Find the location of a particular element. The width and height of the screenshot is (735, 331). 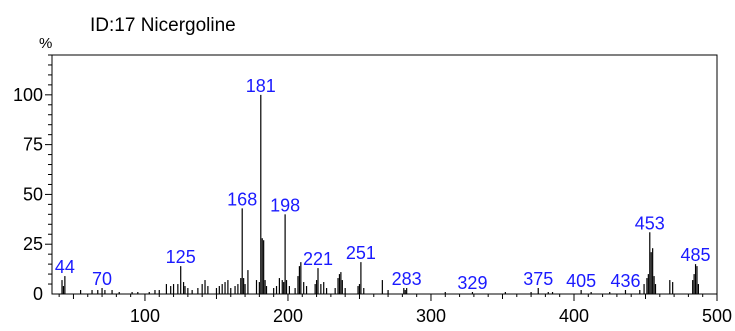

x-tick-label: 200 is located at coordinates (288, 316).